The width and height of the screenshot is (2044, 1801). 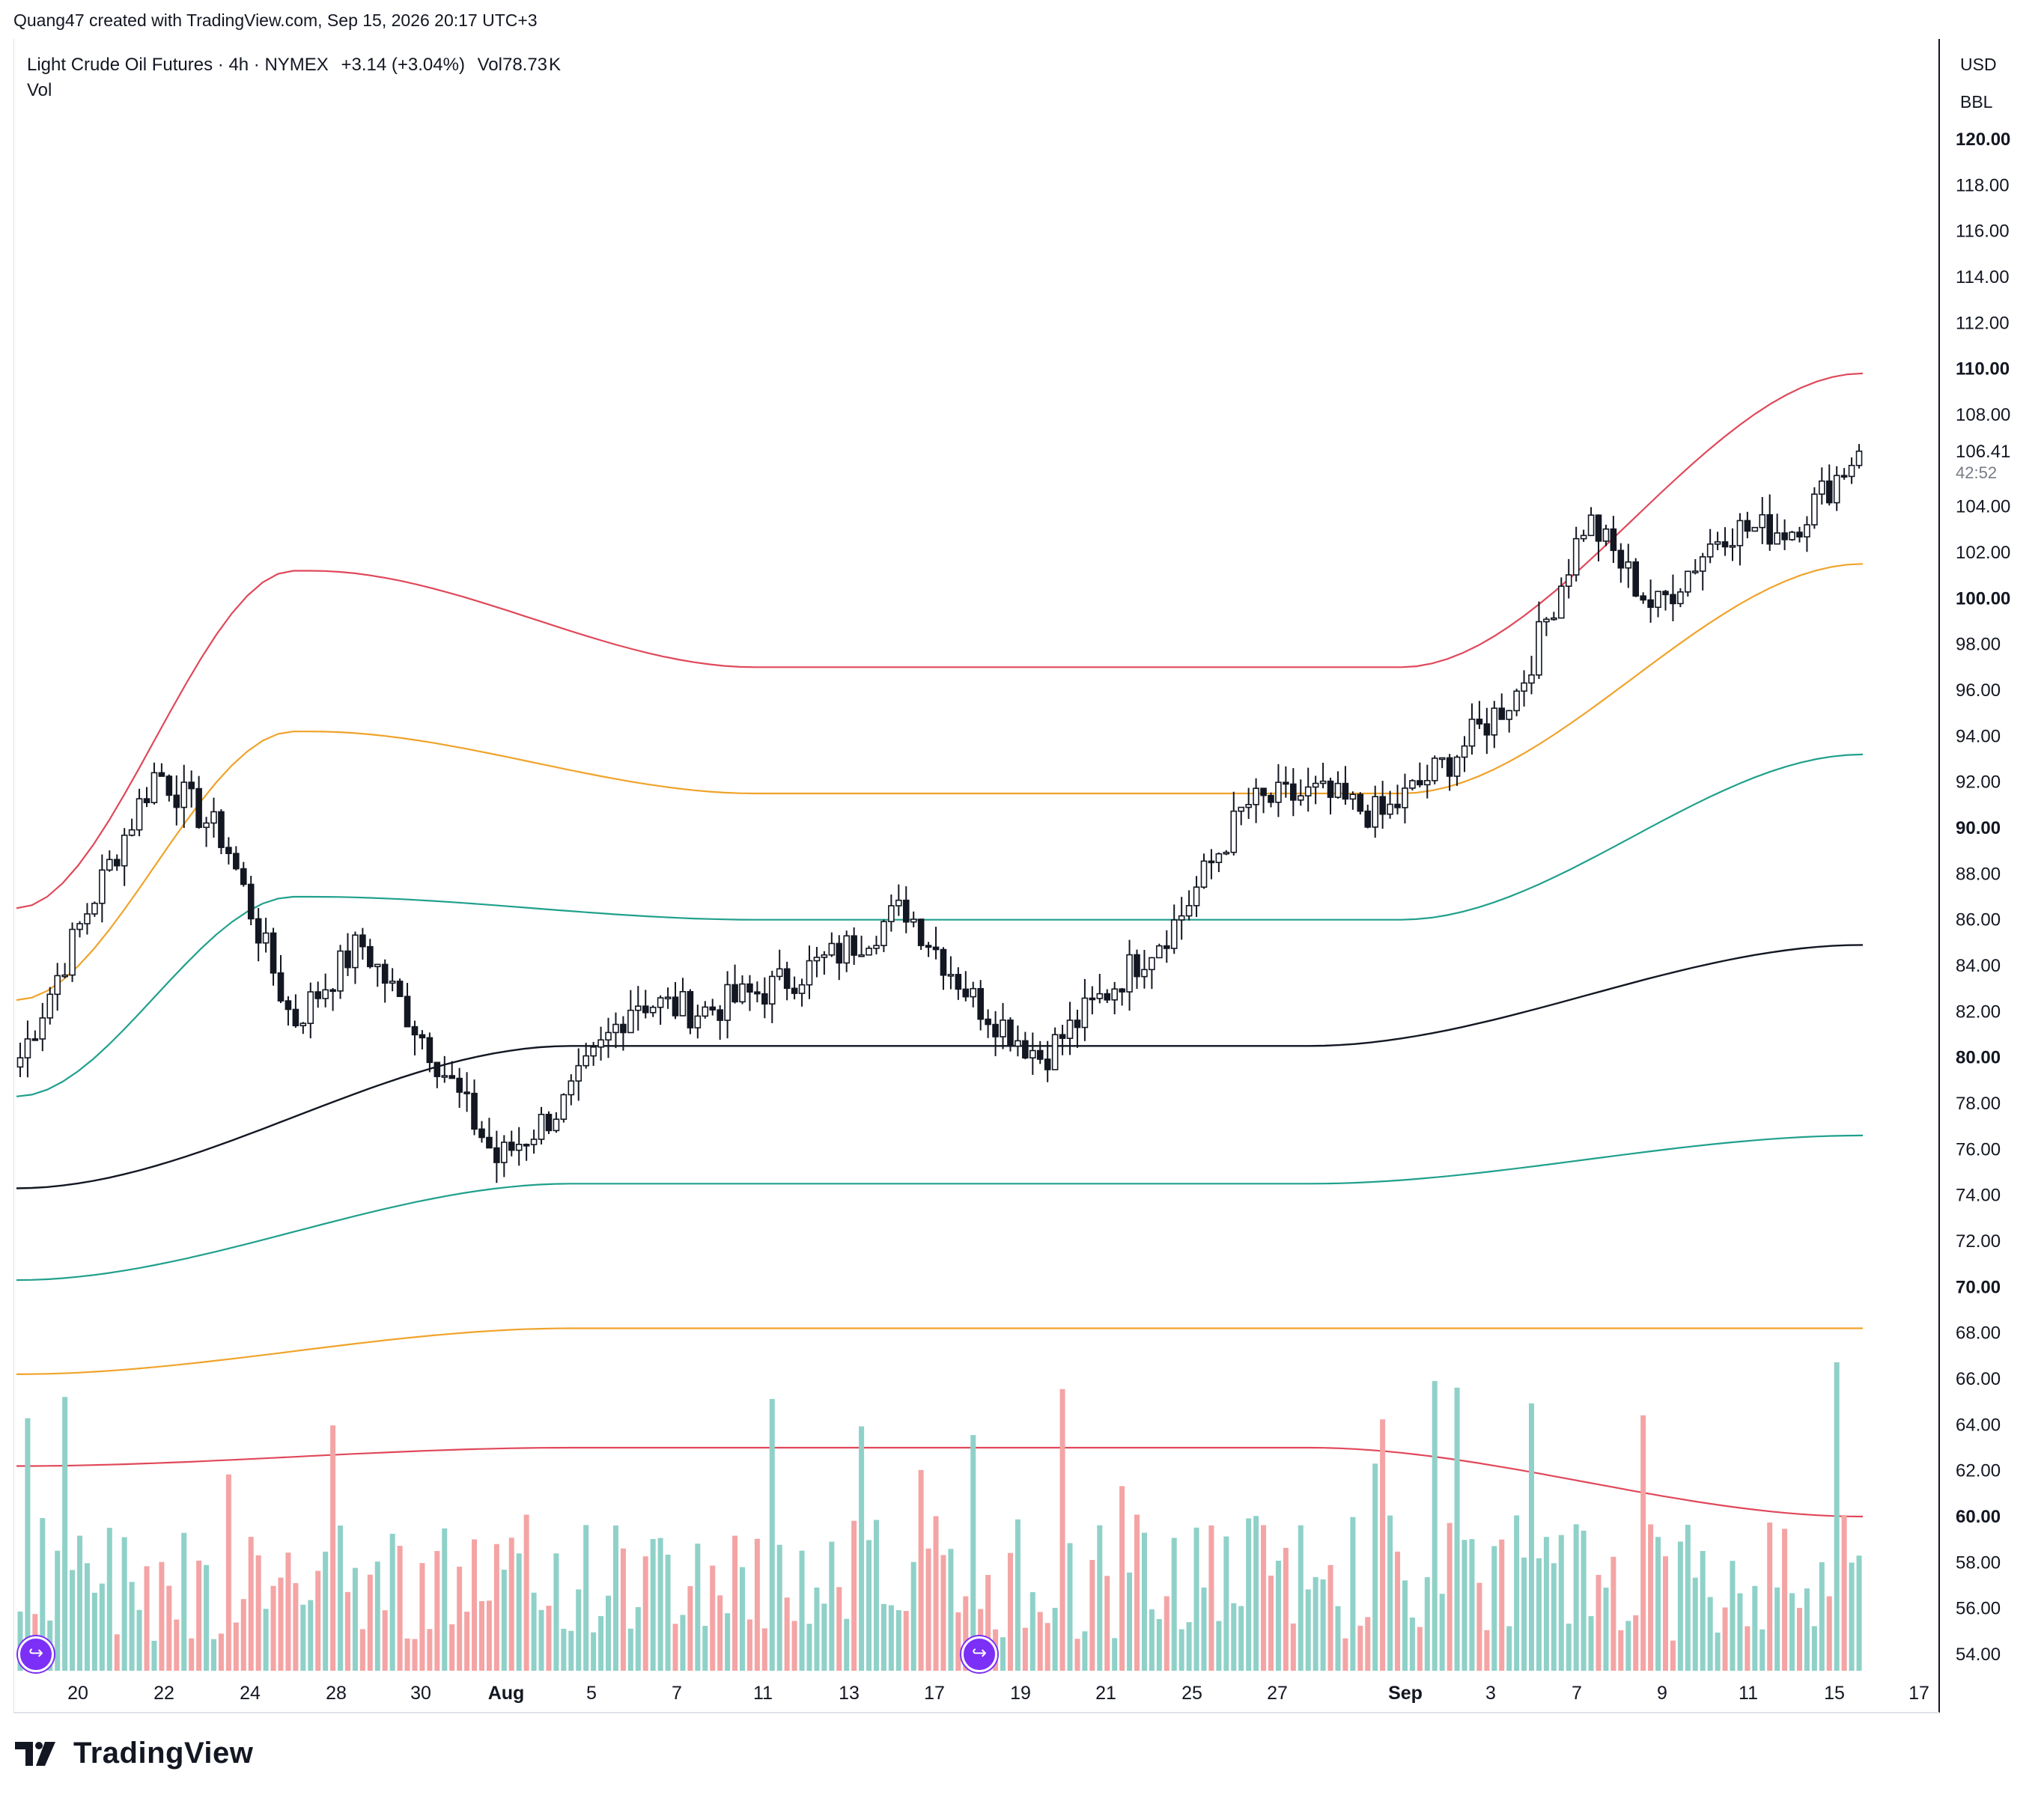 I want to click on price-tick-label: 114.00, so click(x=1983, y=277).